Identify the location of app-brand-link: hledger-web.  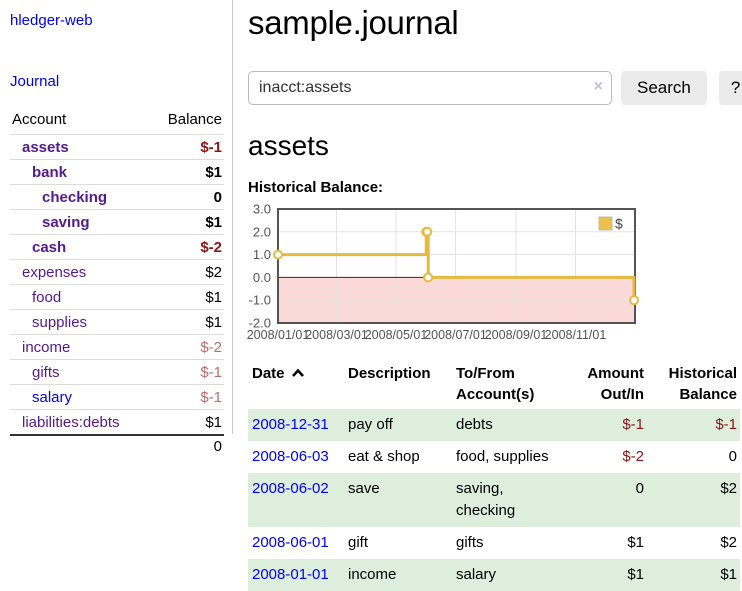
(51, 20).